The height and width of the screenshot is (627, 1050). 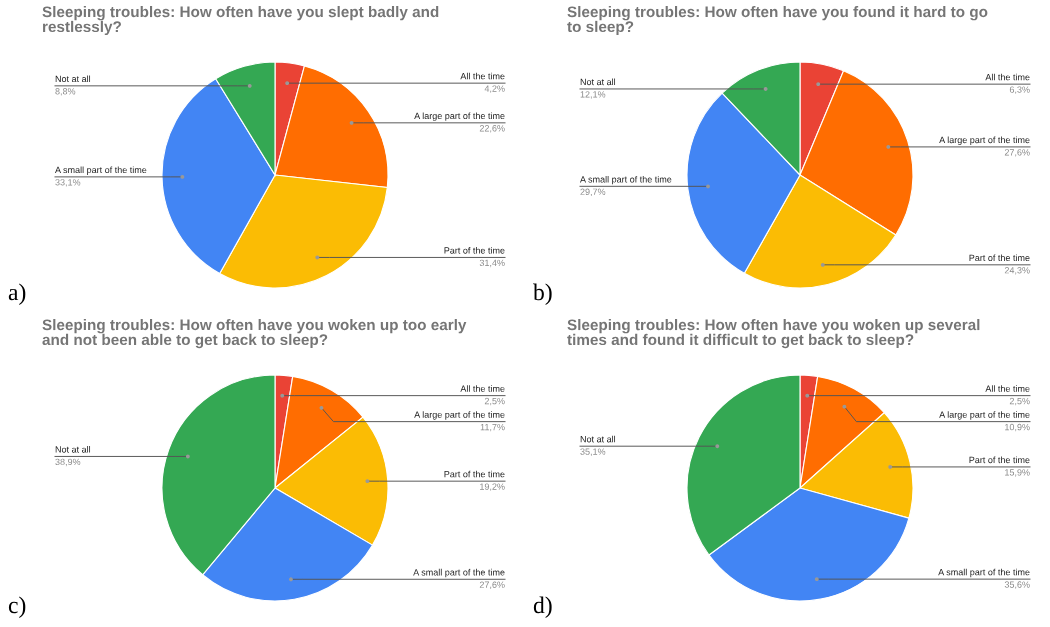 I want to click on data-label: 12,1%, so click(x=593, y=95).